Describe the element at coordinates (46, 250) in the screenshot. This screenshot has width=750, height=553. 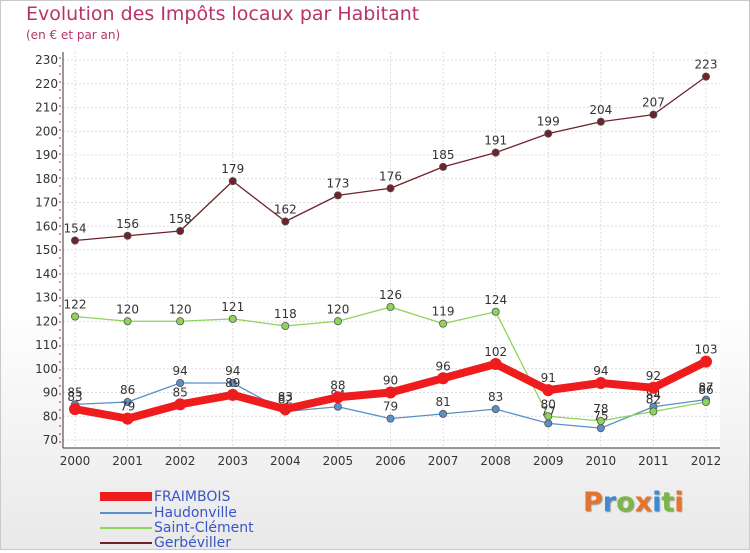
I see `y-tick-label: 150` at that location.